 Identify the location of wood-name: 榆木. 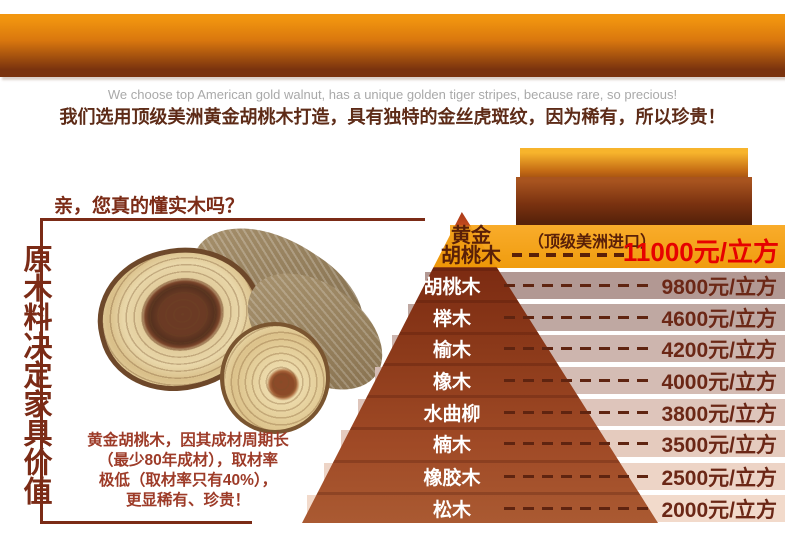
(451, 350).